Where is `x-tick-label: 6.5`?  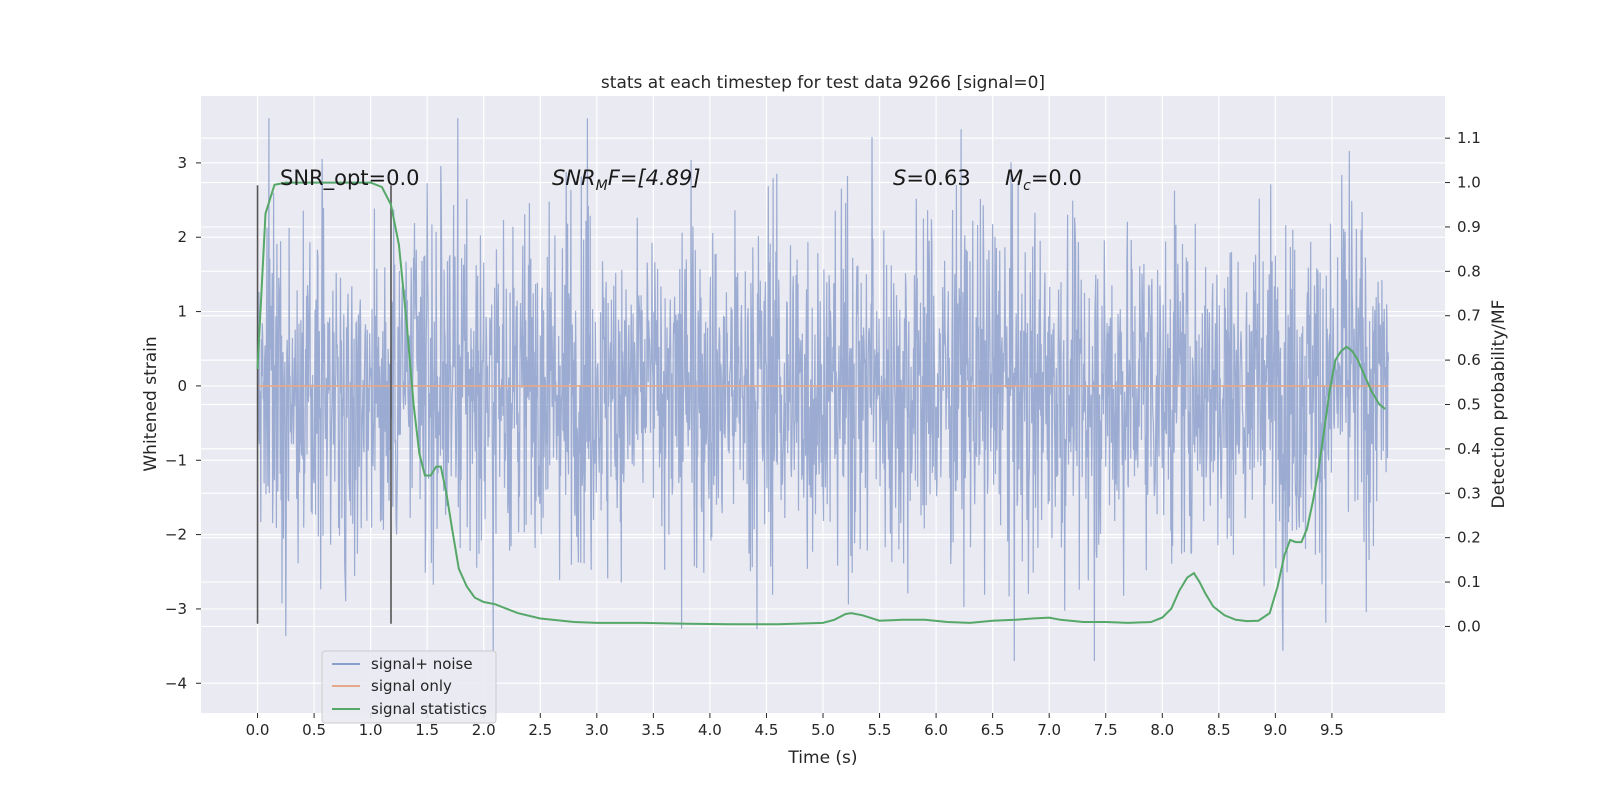 x-tick-label: 6.5 is located at coordinates (993, 730).